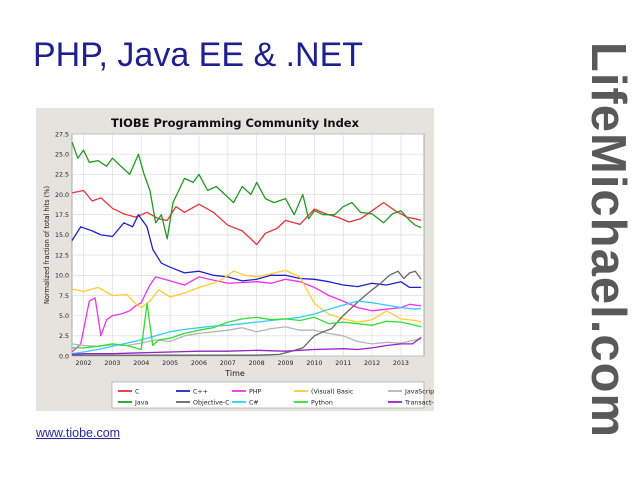 The image size is (638, 479). I want to click on x-tick-label: 2010, so click(314, 363).